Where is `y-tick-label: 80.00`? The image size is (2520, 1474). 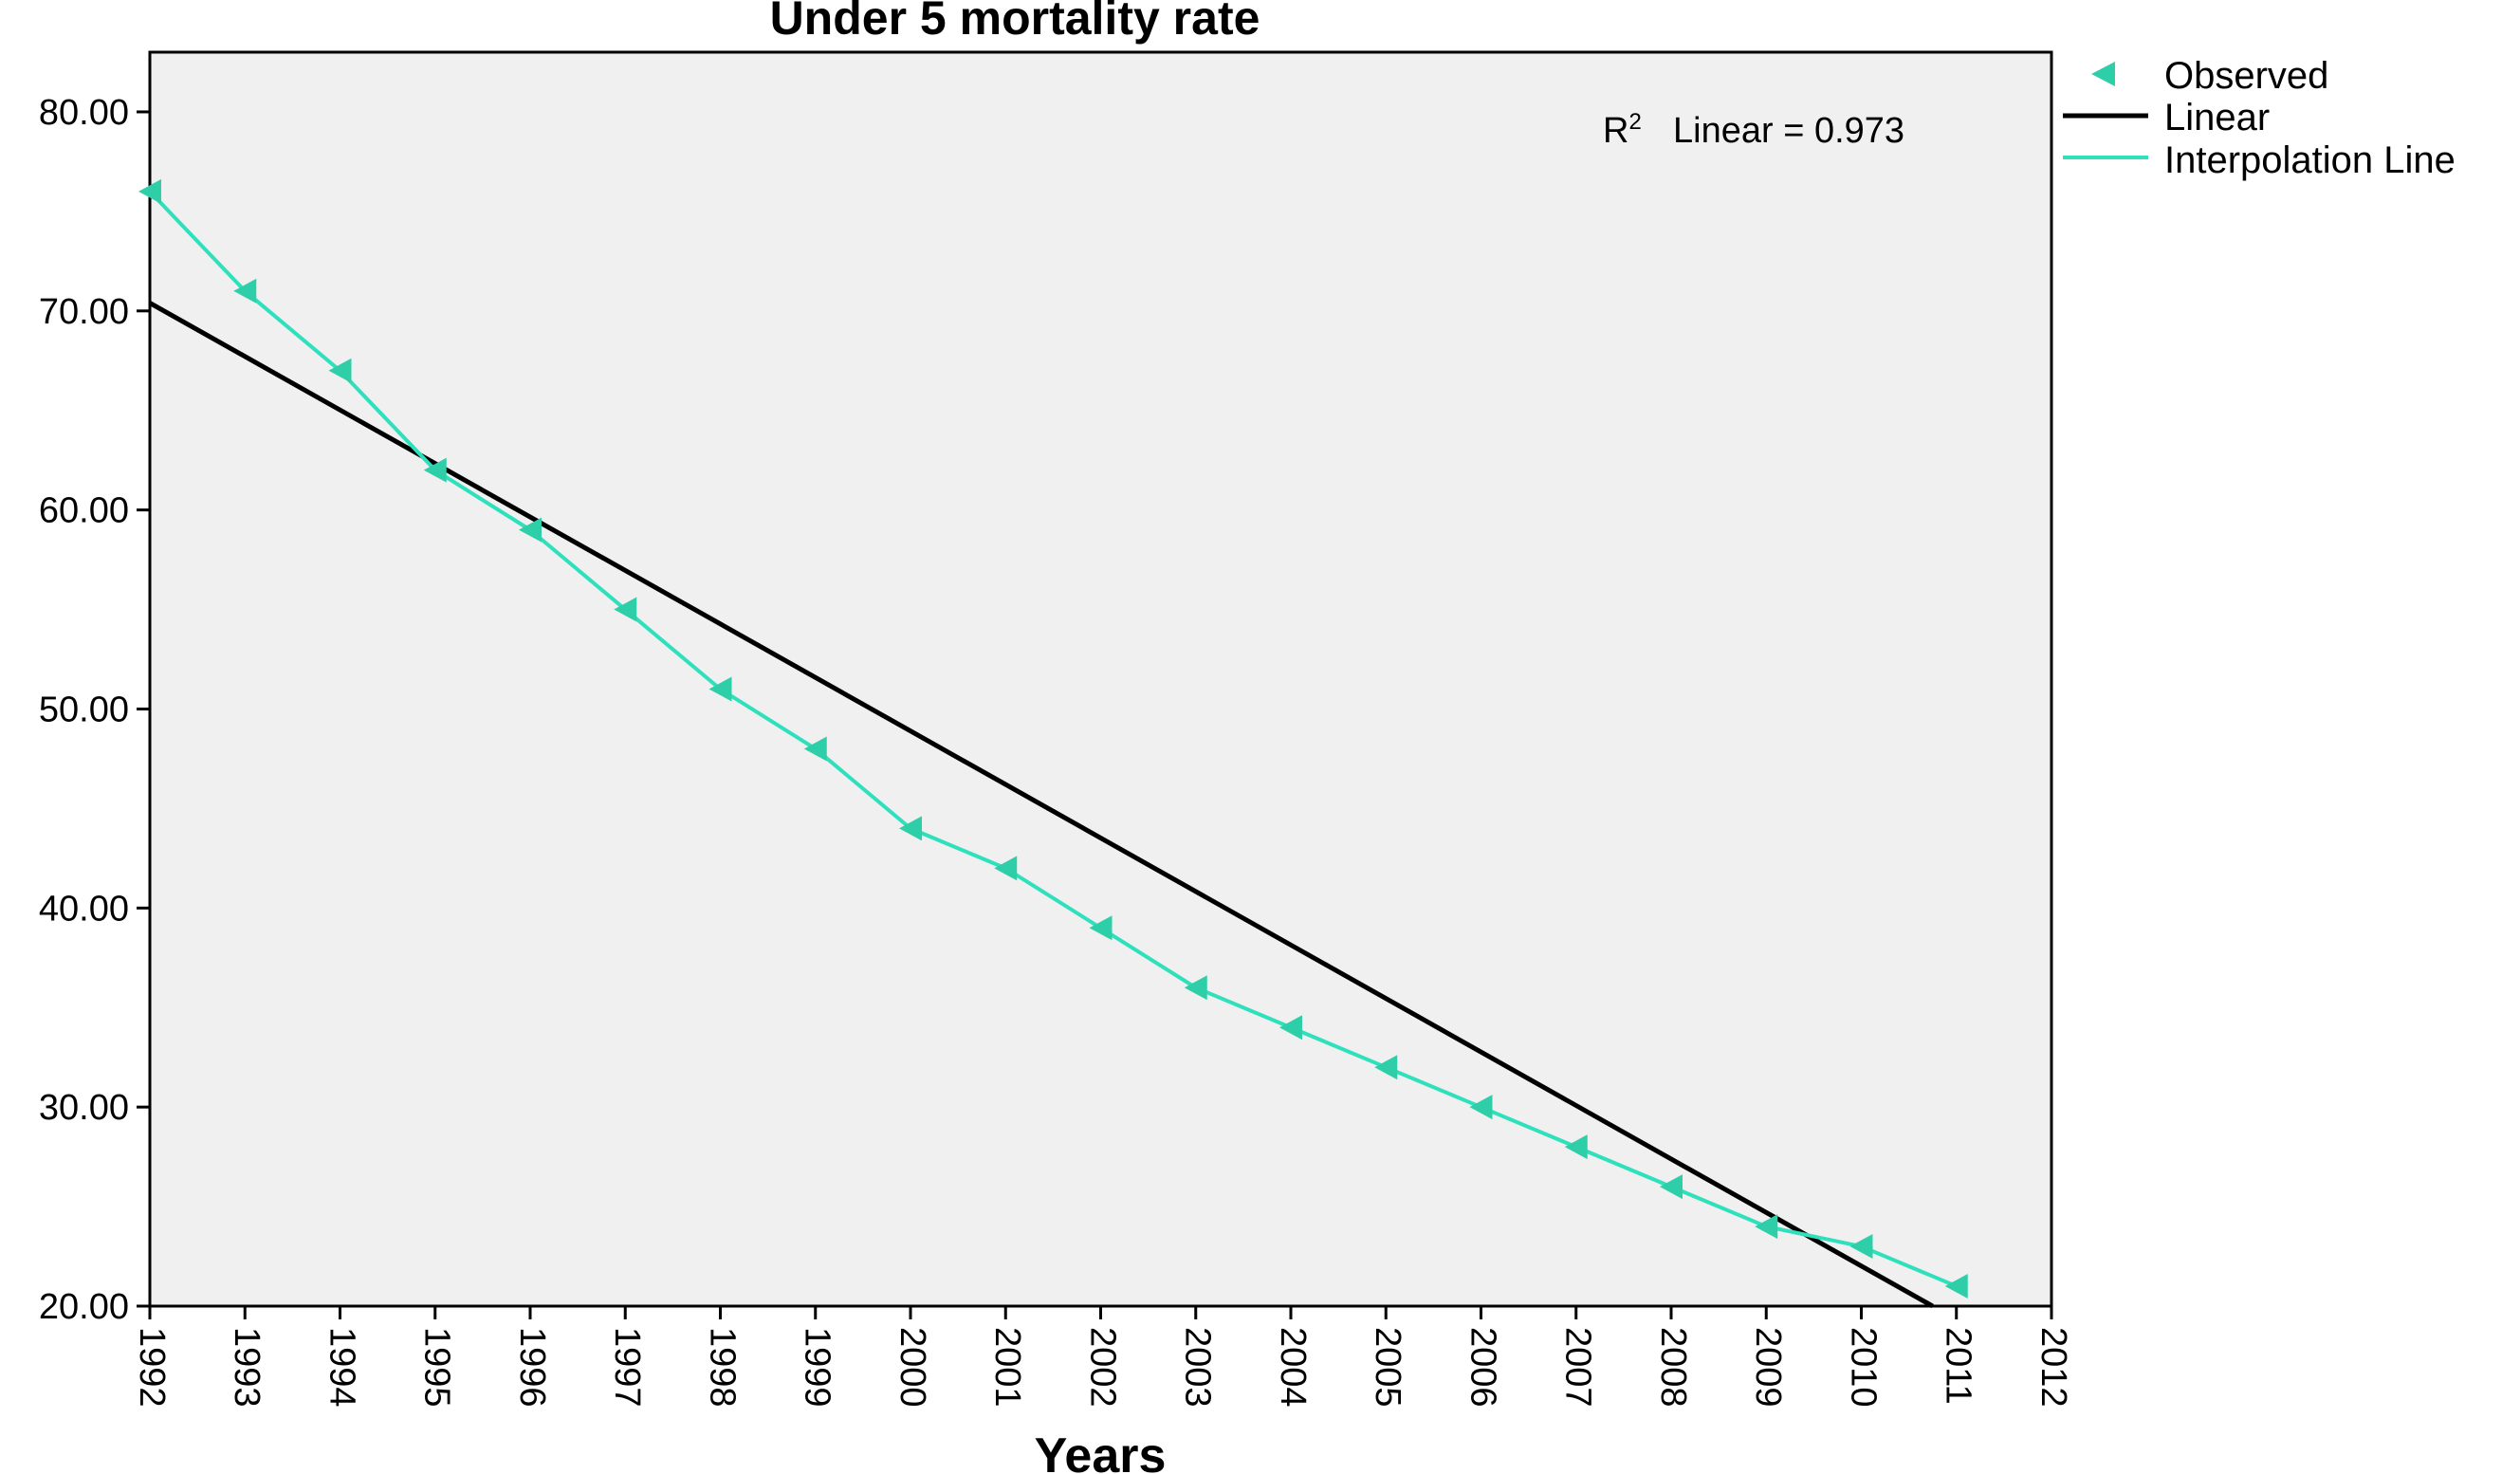 y-tick-label: 80.00 is located at coordinates (84, 113).